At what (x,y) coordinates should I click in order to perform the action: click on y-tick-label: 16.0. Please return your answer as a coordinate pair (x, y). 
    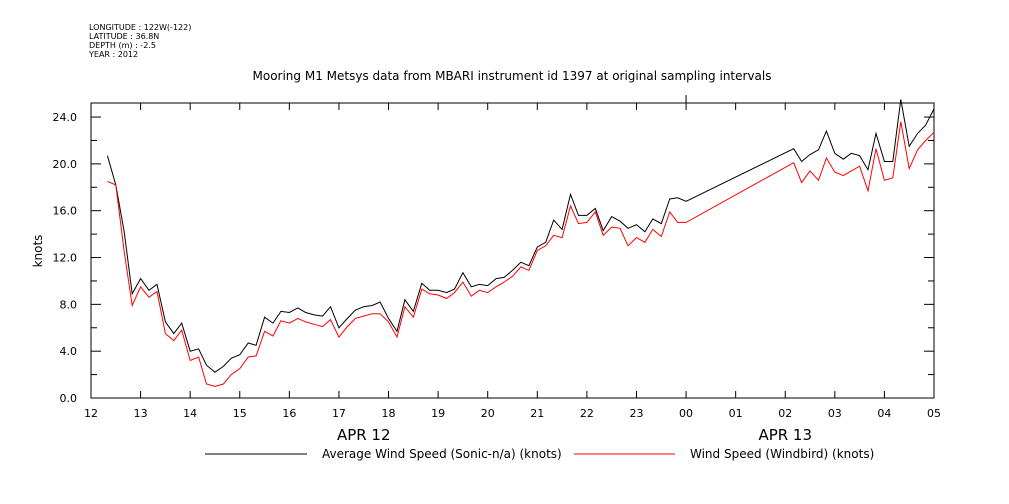
    Looking at the image, I should click on (65, 211).